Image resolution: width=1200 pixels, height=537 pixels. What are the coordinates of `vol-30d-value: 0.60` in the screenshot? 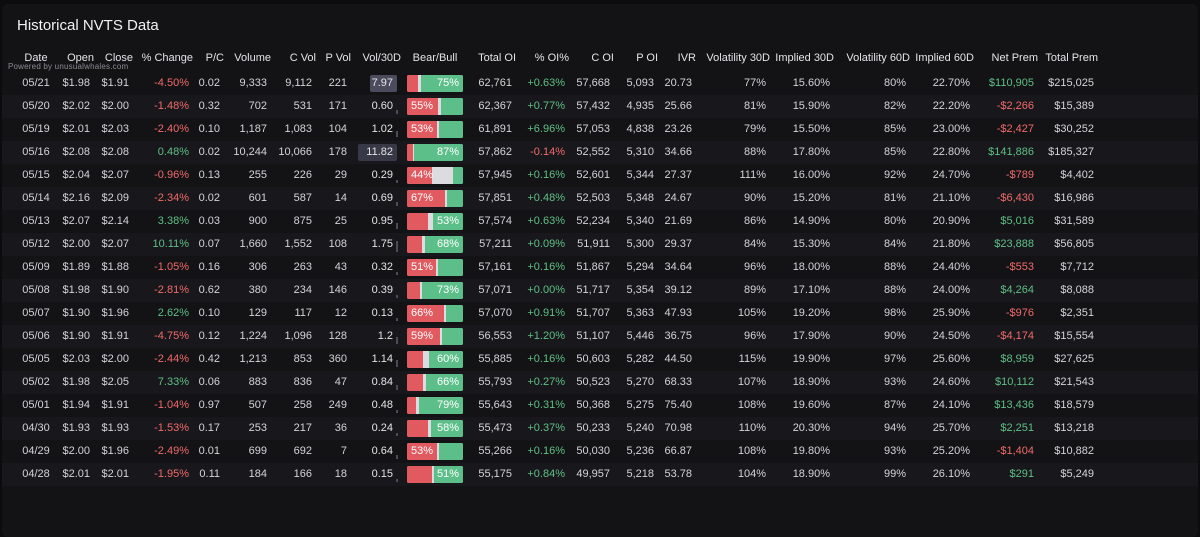 It's located at (382, 106).